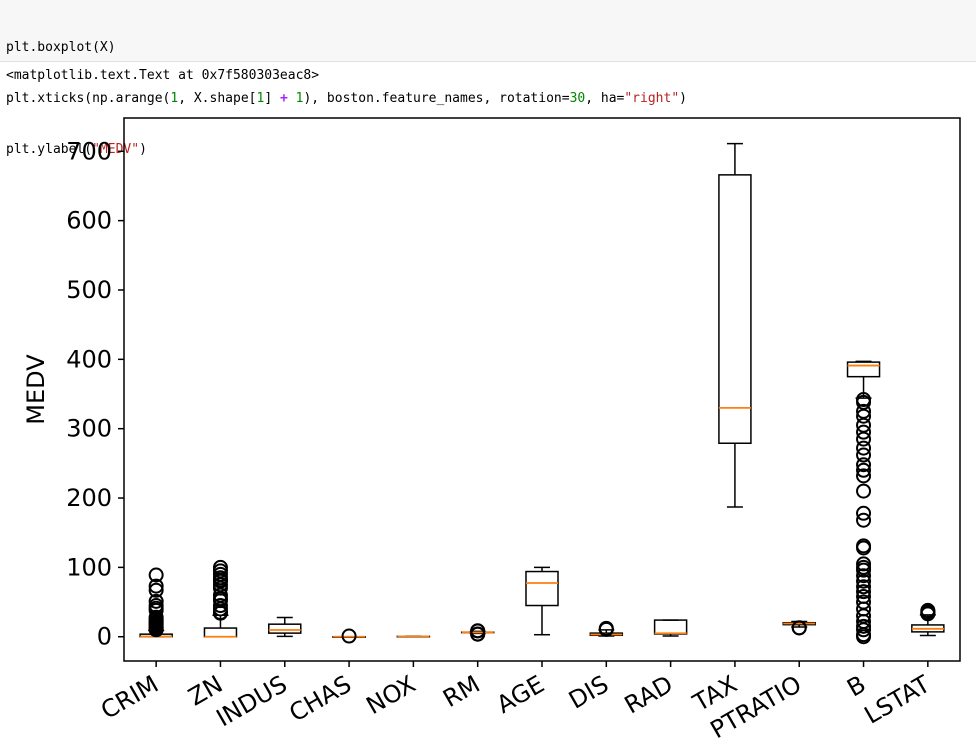  I want to click on code-token: plt.xticks(np.arange(, so click(88, 98).